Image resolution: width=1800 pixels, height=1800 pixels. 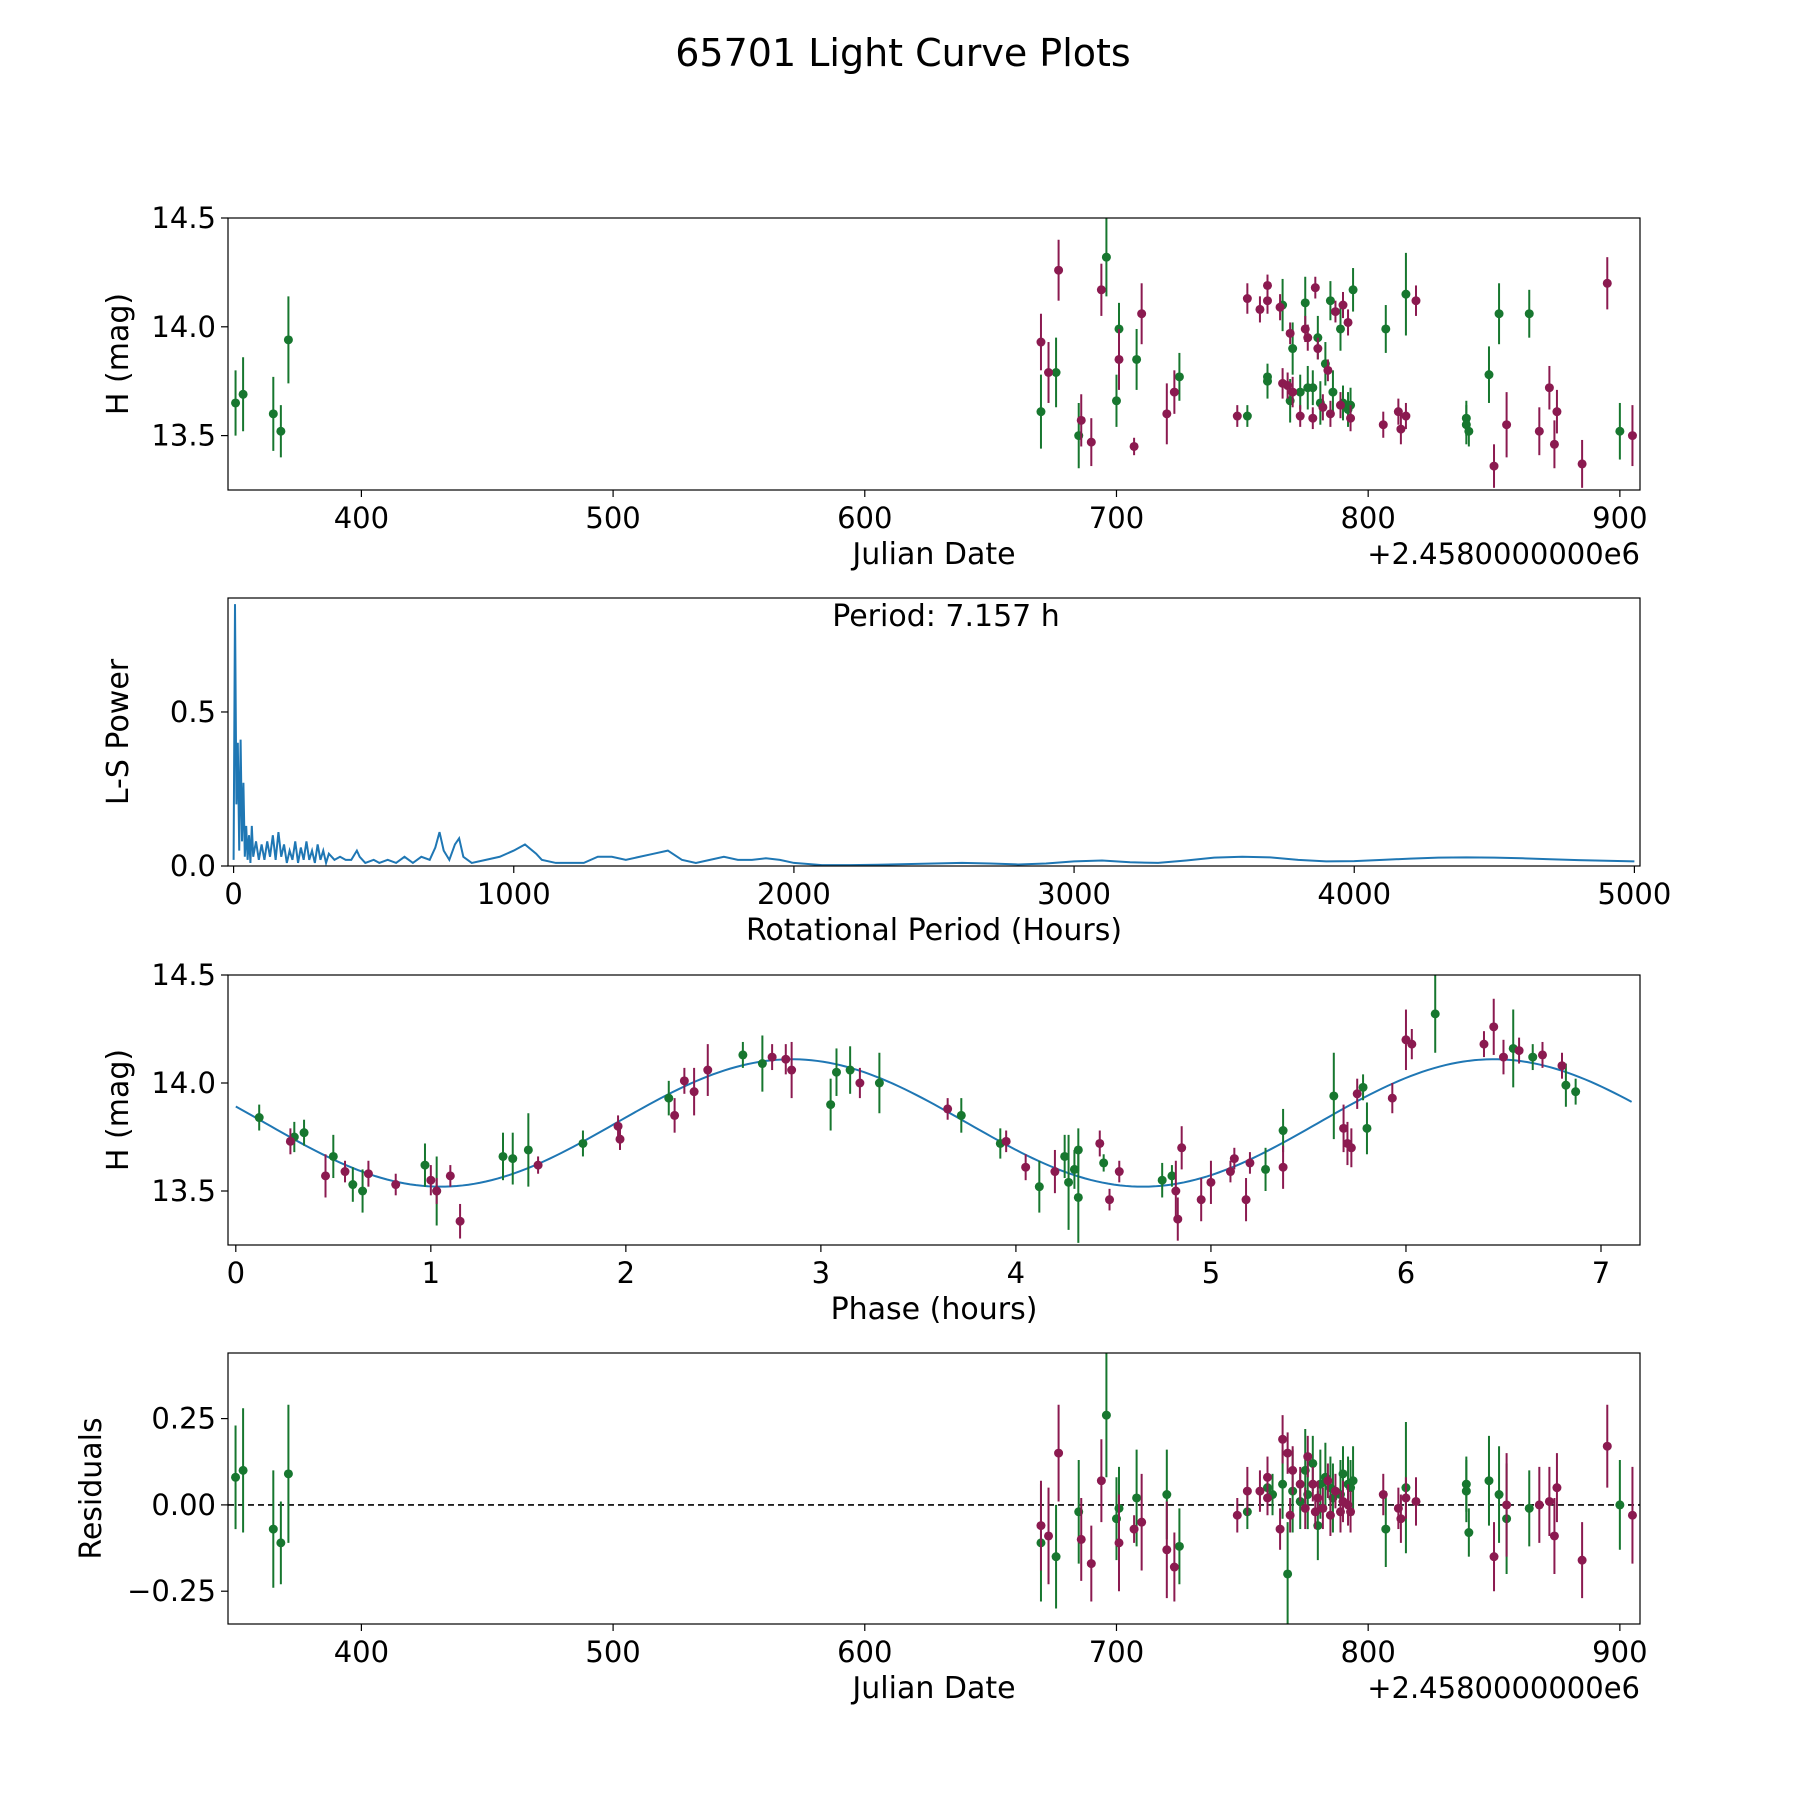 I want to click on phase-fold-xtick-label: 5, so click(x=1211, y=1273).